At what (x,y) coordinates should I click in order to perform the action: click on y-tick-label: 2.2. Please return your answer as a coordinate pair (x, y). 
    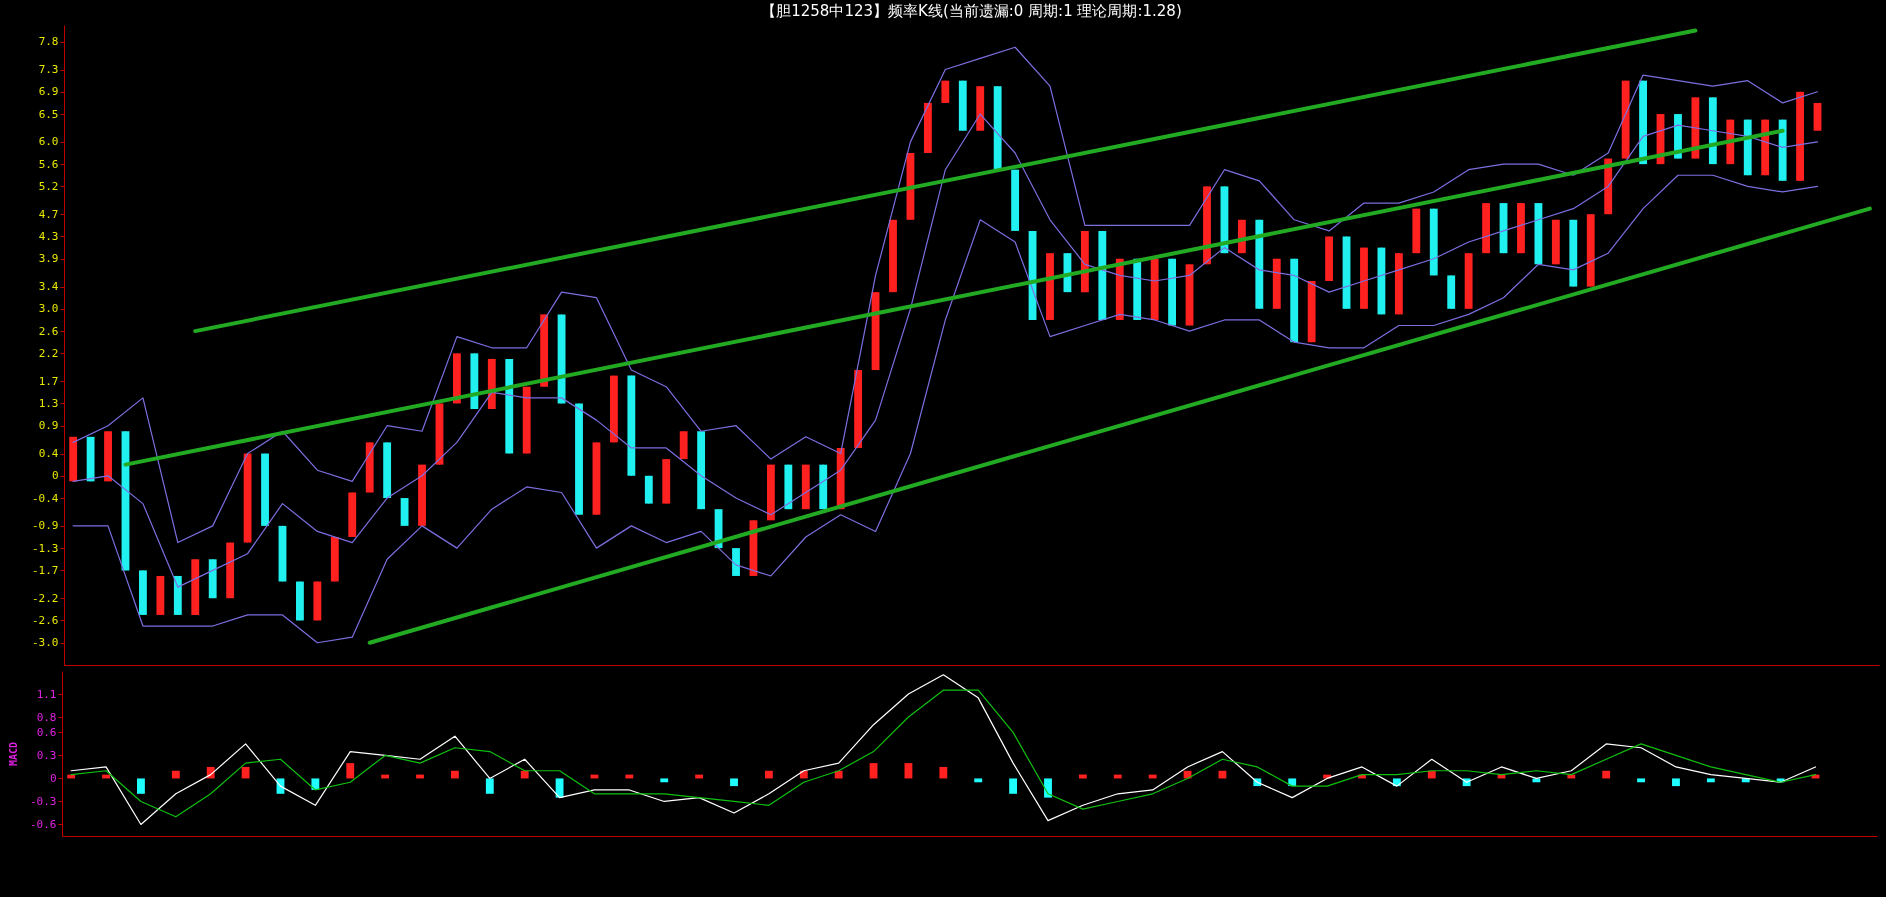
    Looking at the image, I should click on (48, 353).